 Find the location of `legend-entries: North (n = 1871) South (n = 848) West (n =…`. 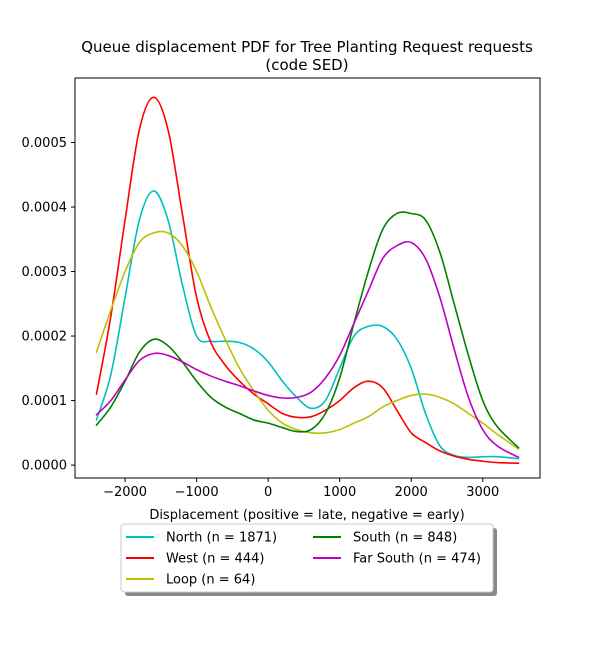

legend-entries: North (n = 1871) South (n = 848) West (n =… is located at coordinates (303, 559).